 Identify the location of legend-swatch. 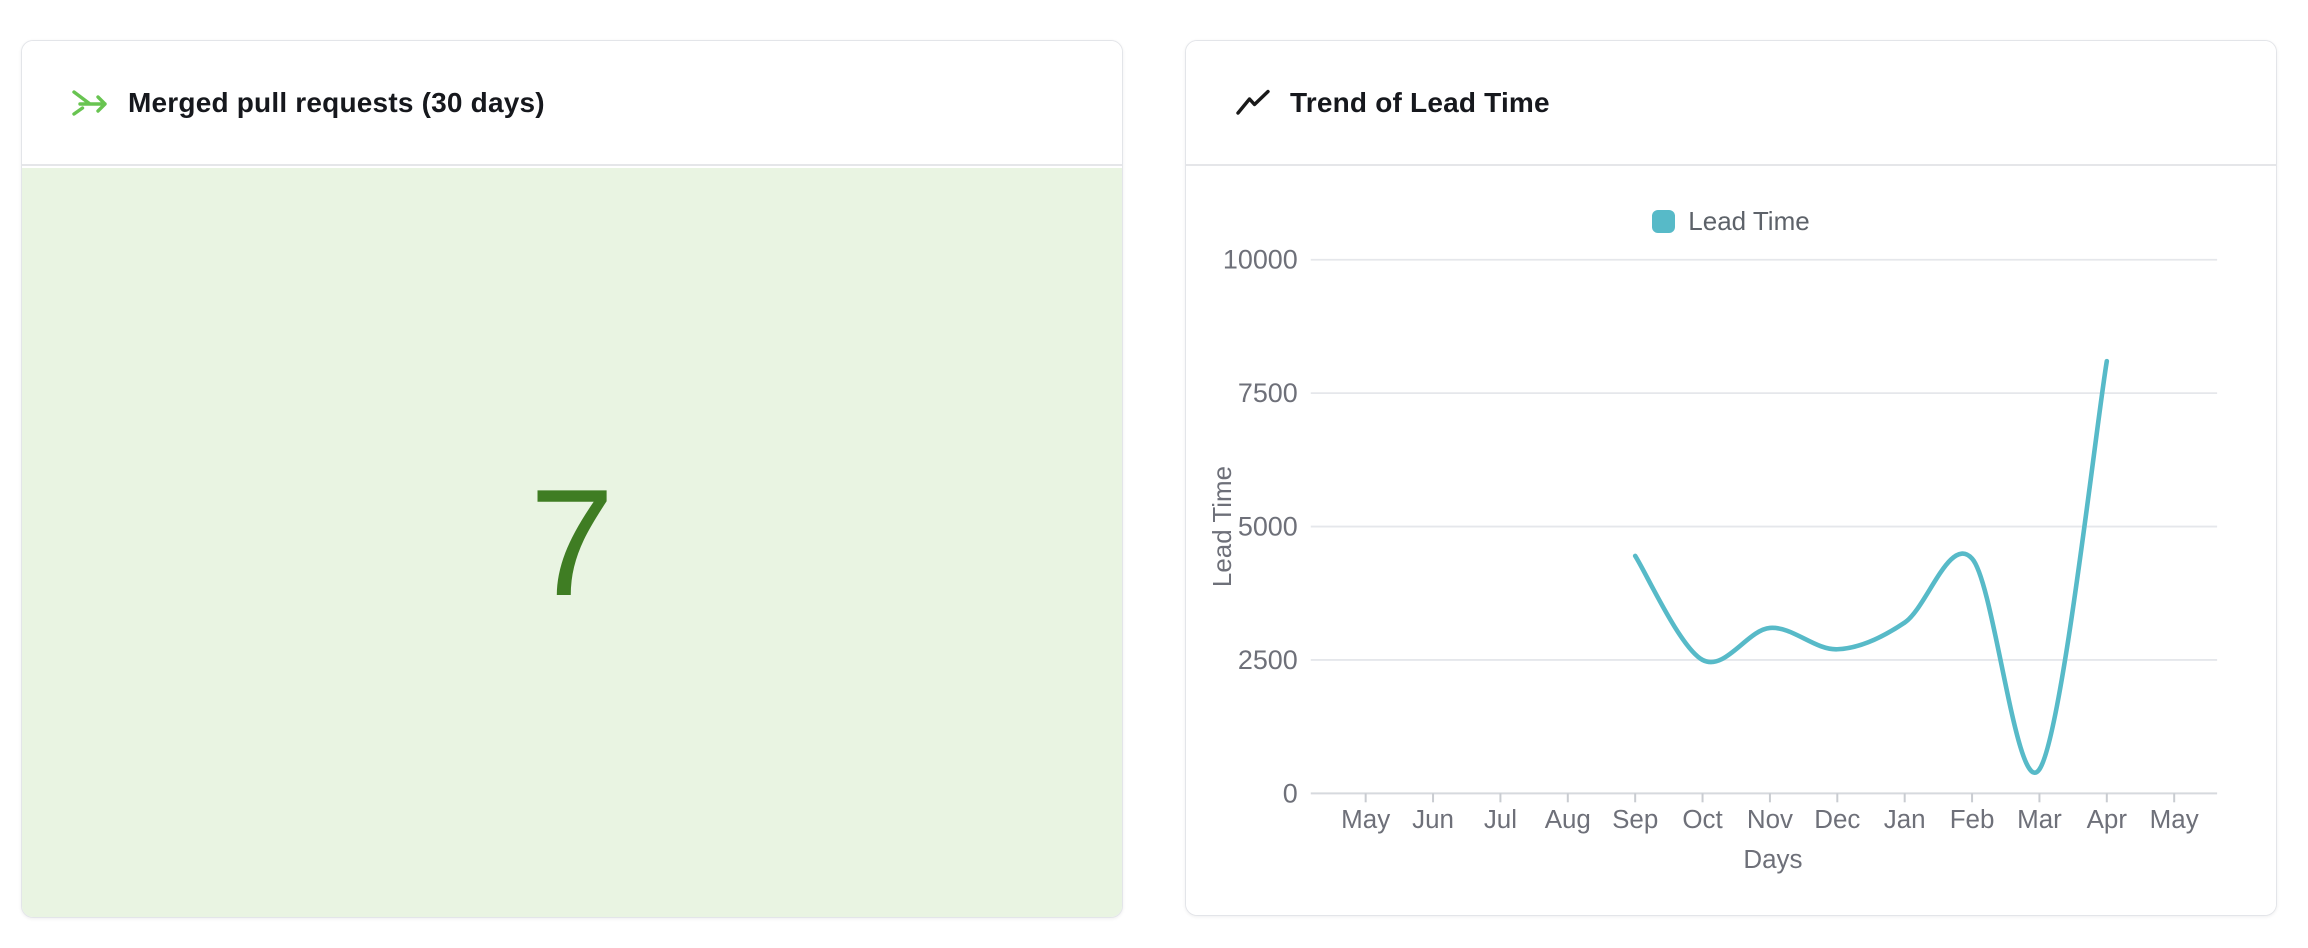
(1664, 221).